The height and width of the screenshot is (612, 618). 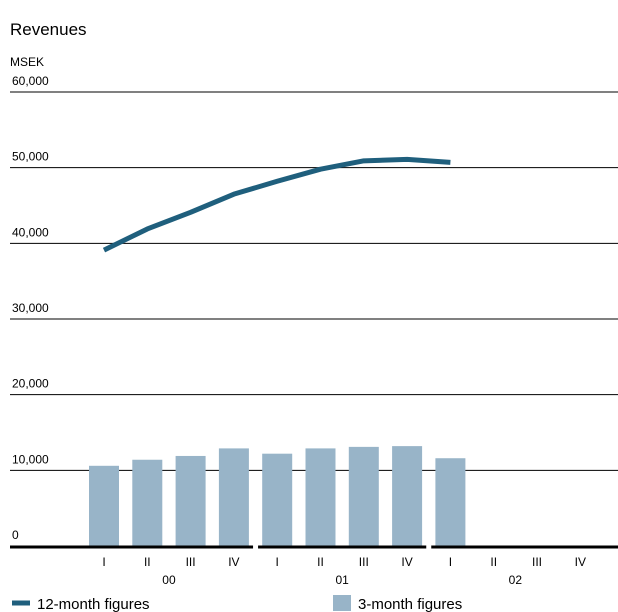 I want to click on group-label: 00, so click(x=169, y=580).